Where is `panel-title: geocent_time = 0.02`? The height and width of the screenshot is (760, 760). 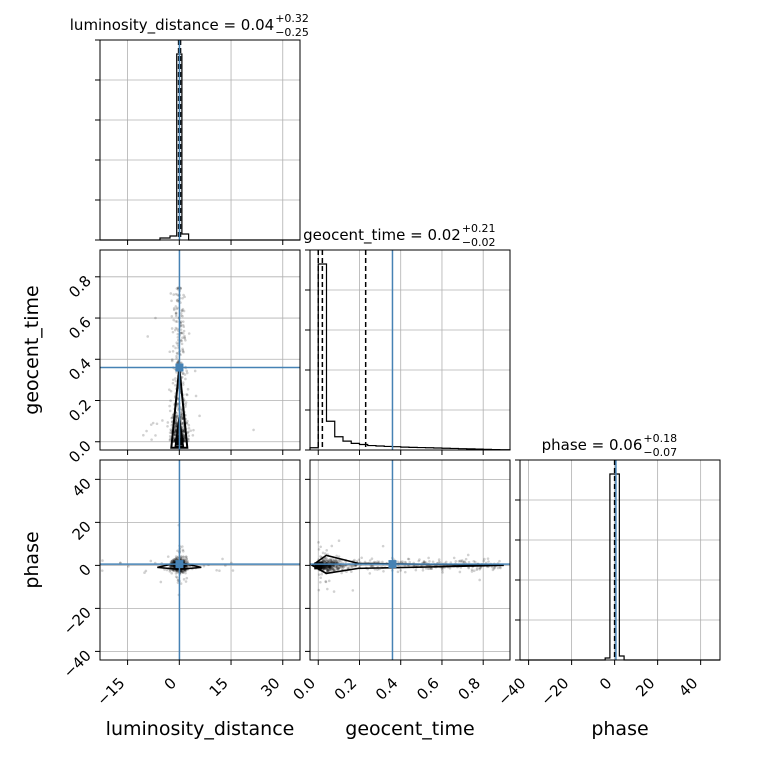 panel-title: geocent_time = 0.02 is located at coordinates (382, 235).